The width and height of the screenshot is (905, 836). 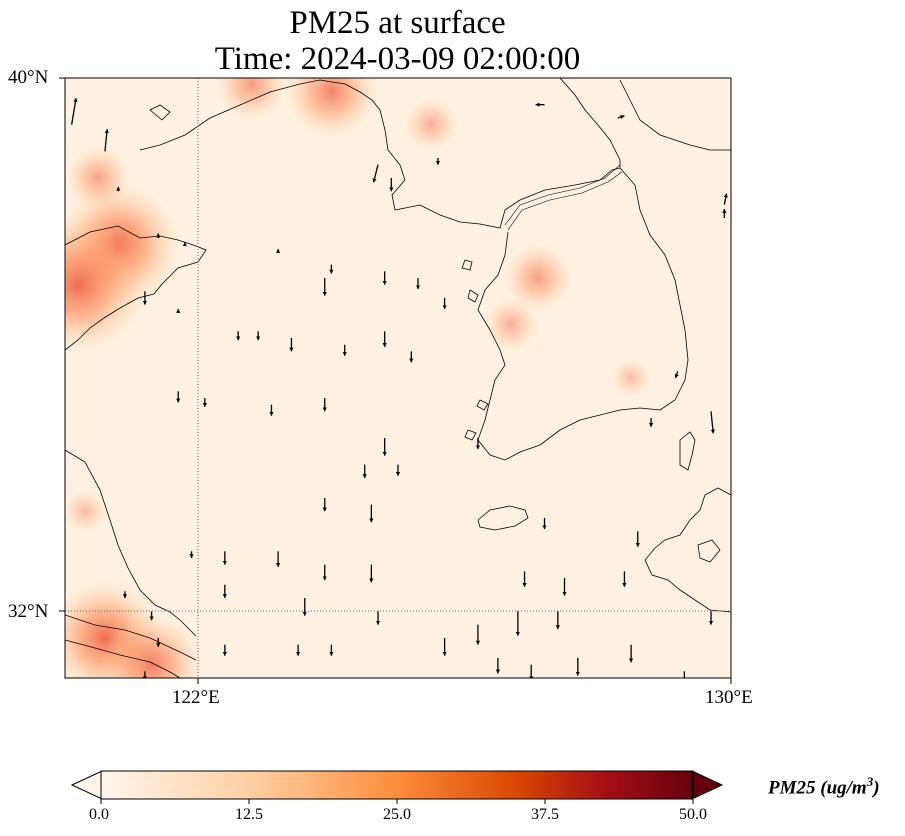 What do you see at coordinates (131, 543) in the screenshot?
I see `jiangsu-coastline` at bounding box center [131, 543].